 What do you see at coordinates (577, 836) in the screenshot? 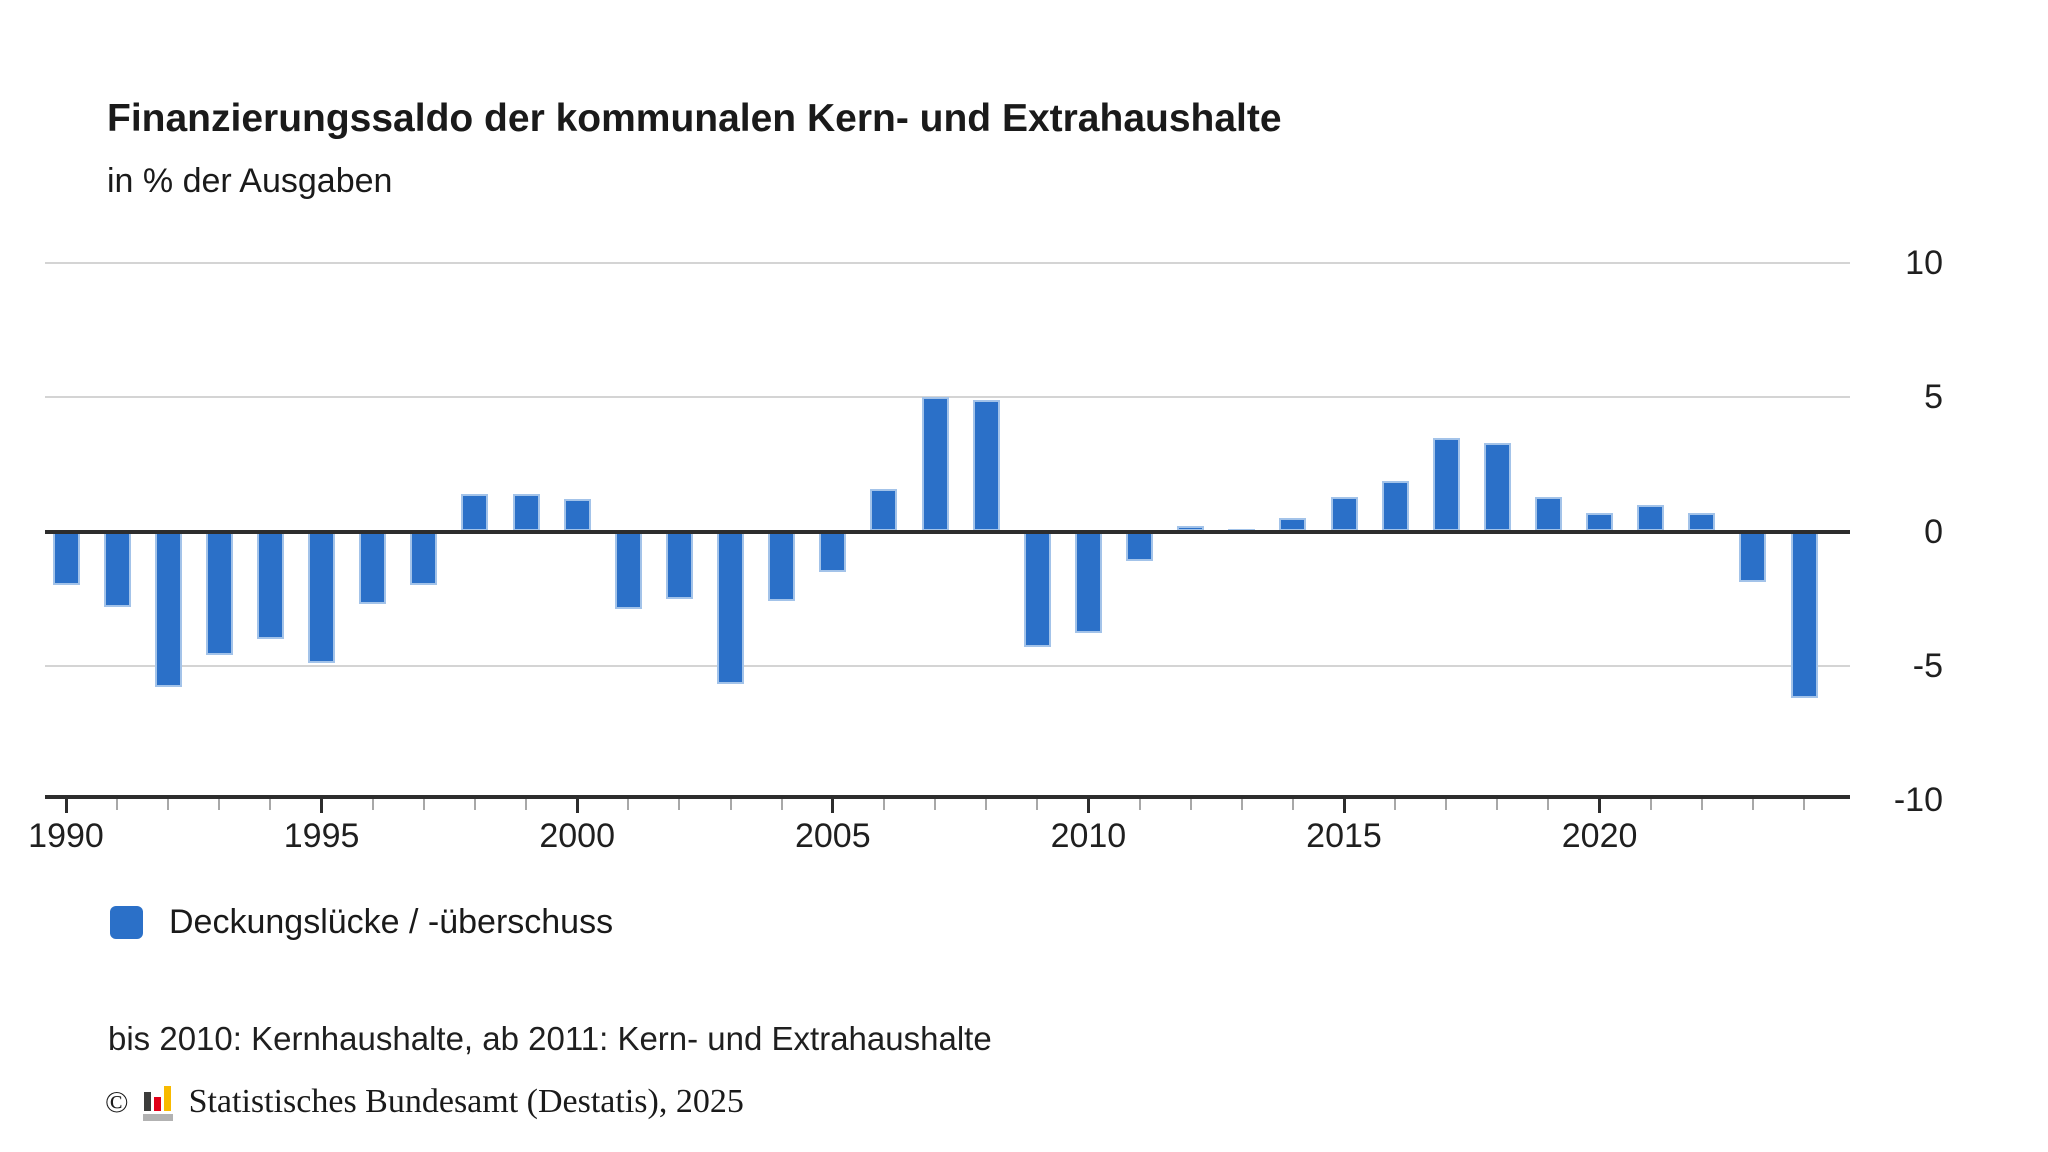
I see `x-tick-label: 2000` at bounding box center [577, 836].